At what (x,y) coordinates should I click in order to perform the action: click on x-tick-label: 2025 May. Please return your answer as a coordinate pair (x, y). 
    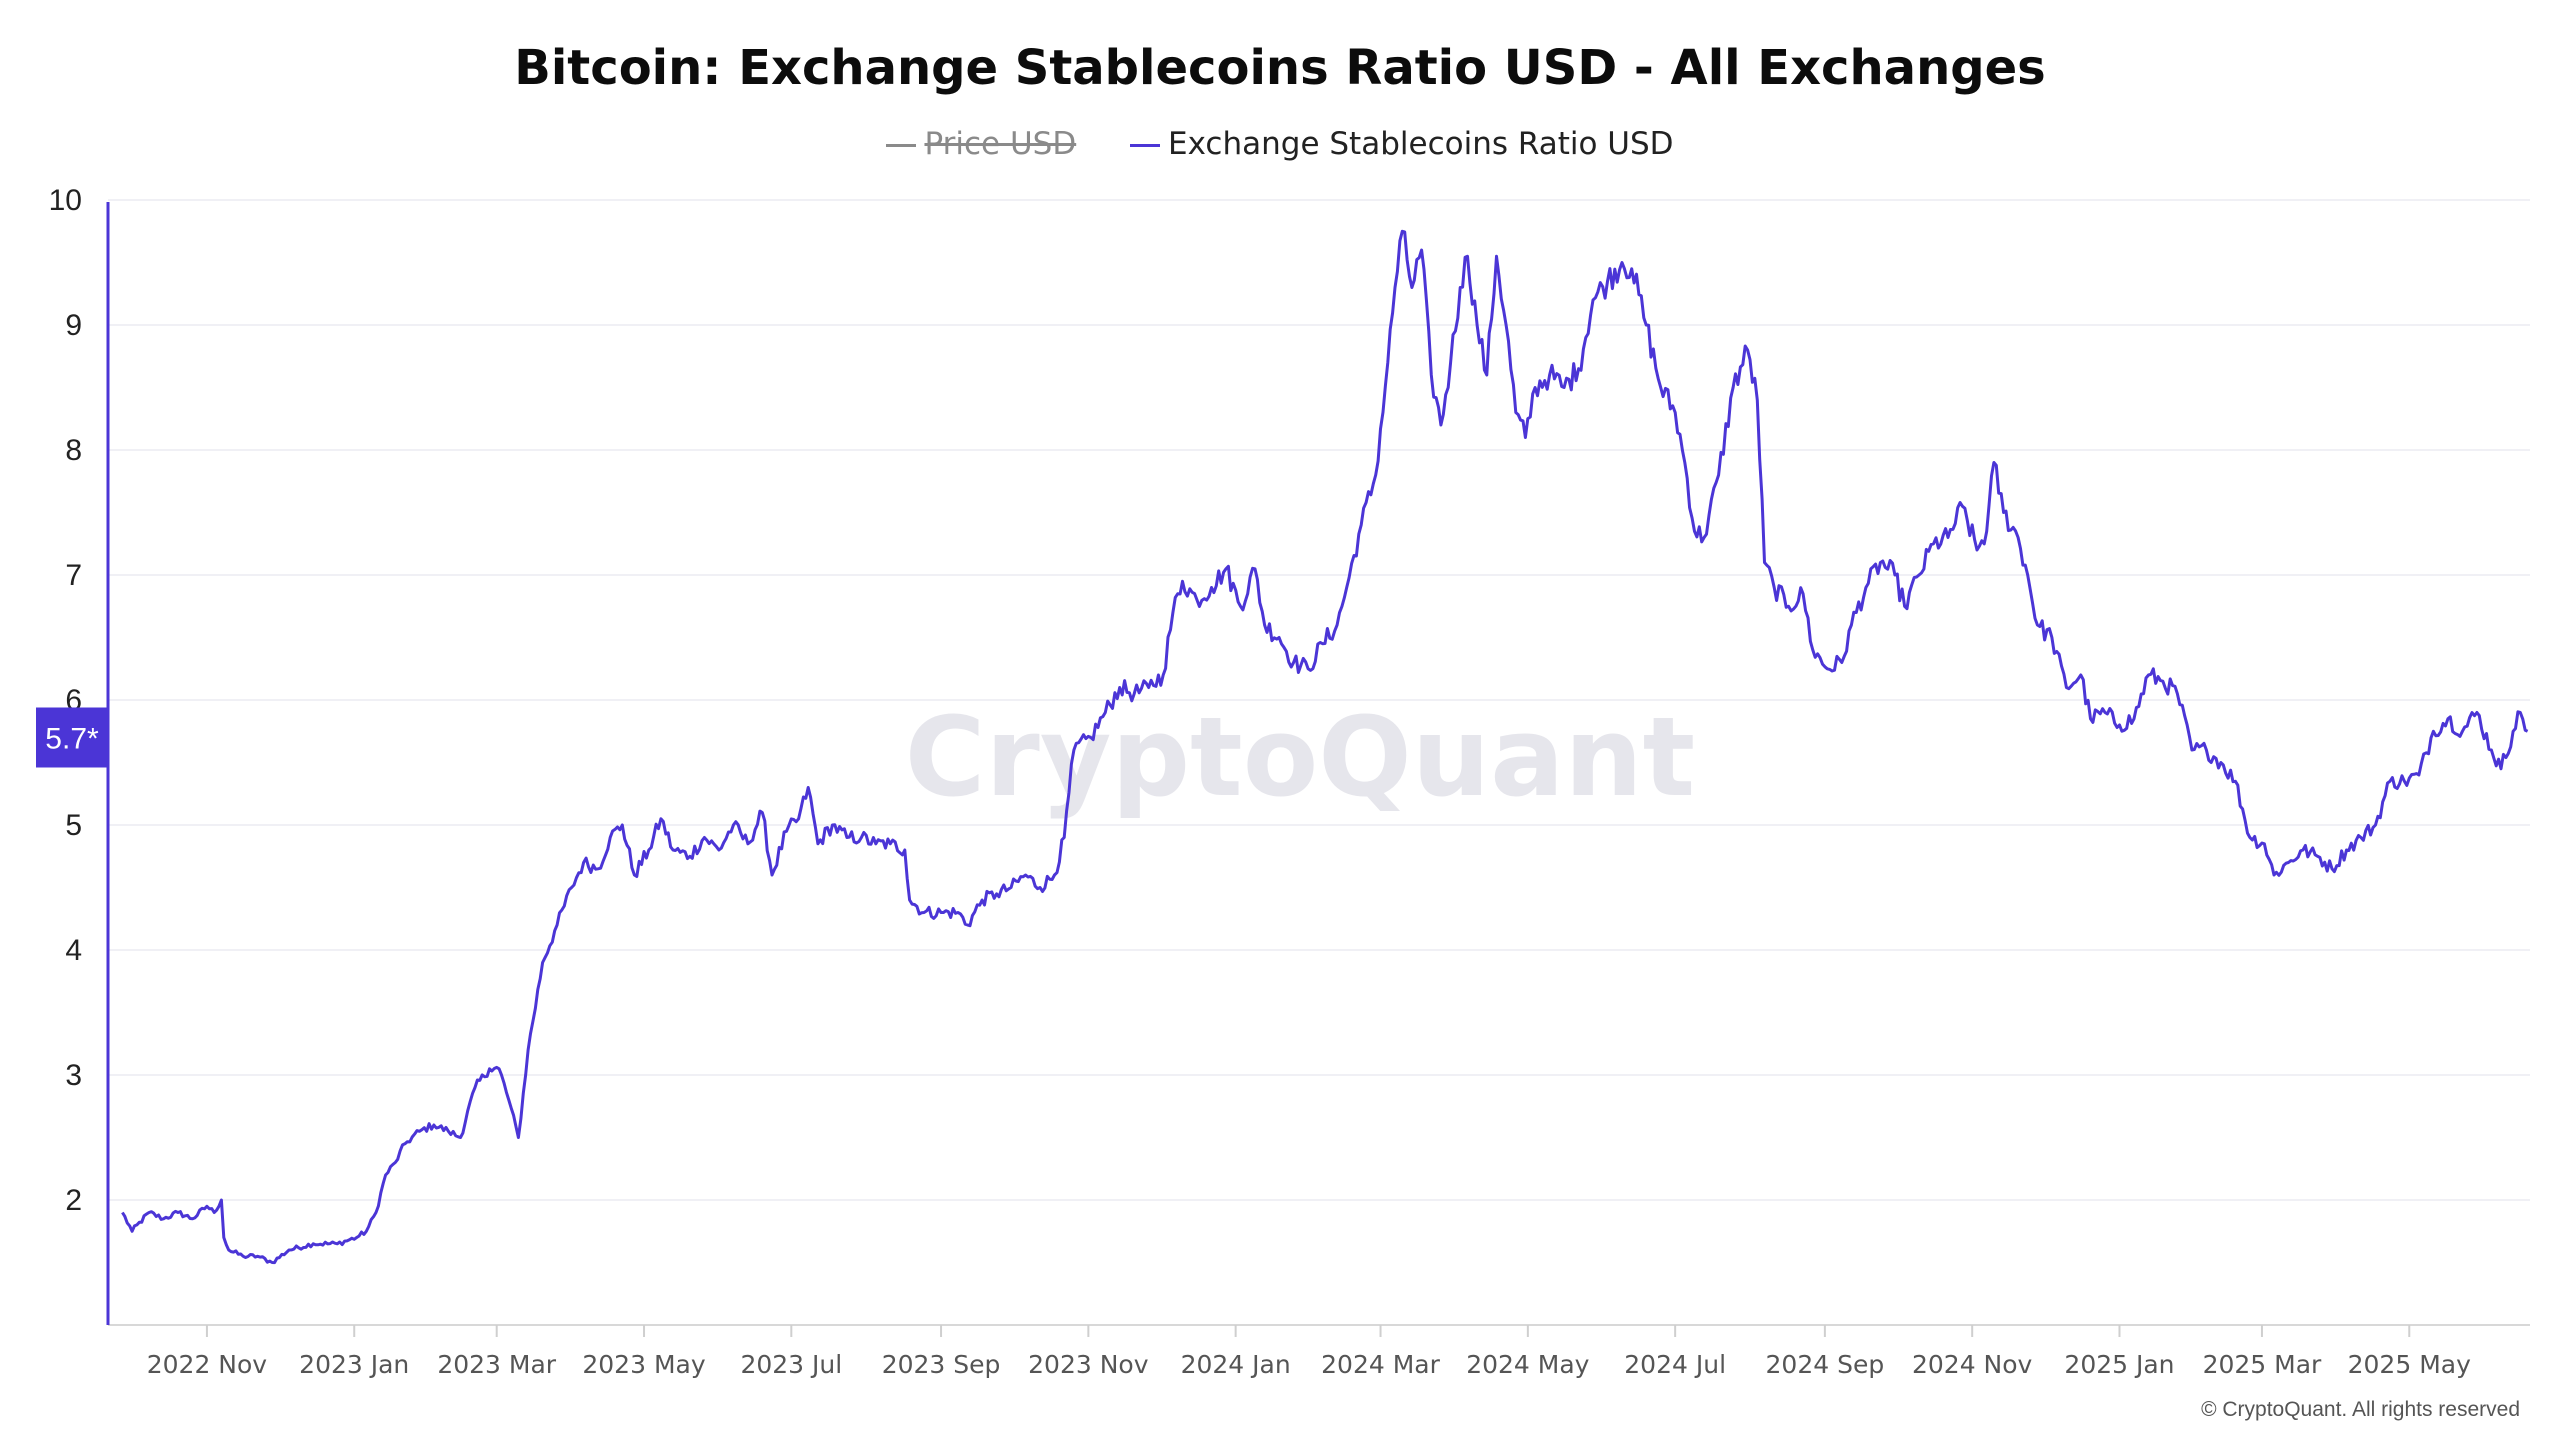
    Looking at the image, I should click on (2409, 1364).